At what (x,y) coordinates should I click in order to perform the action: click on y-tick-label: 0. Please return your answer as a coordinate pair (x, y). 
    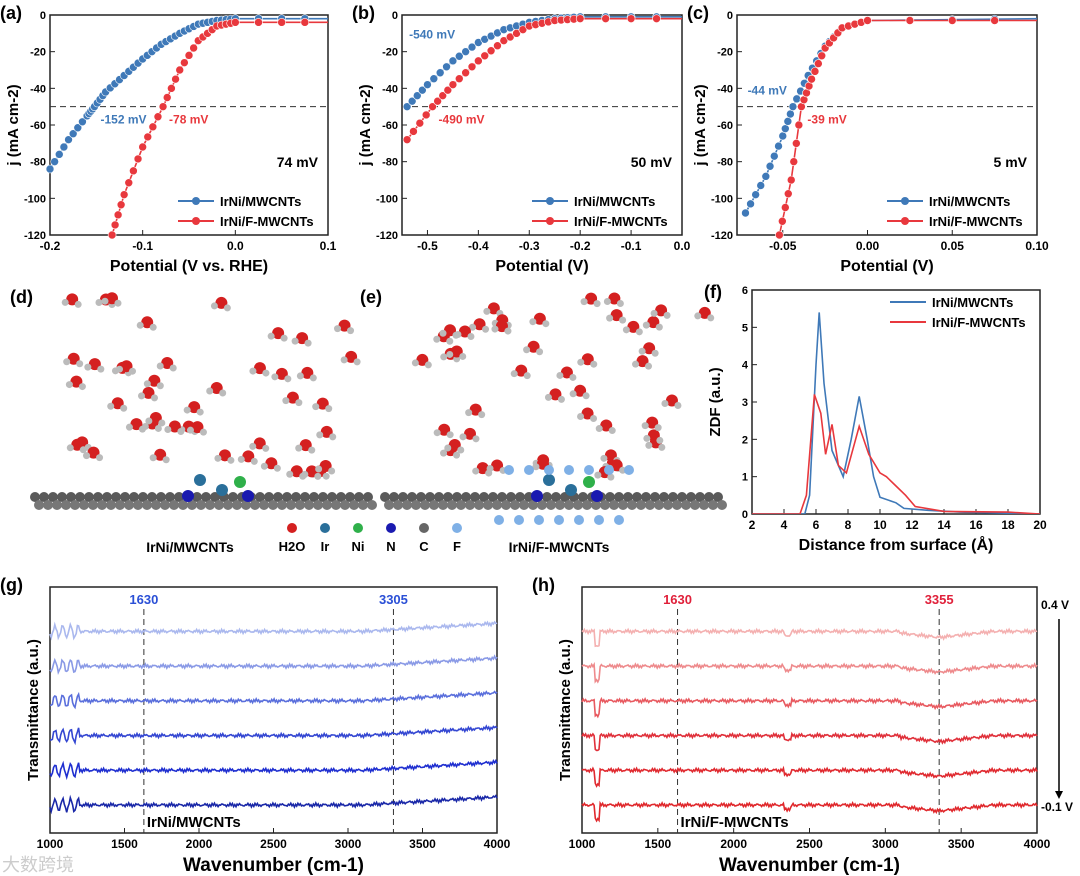
    Looking at the image, I should click on (745, 515).